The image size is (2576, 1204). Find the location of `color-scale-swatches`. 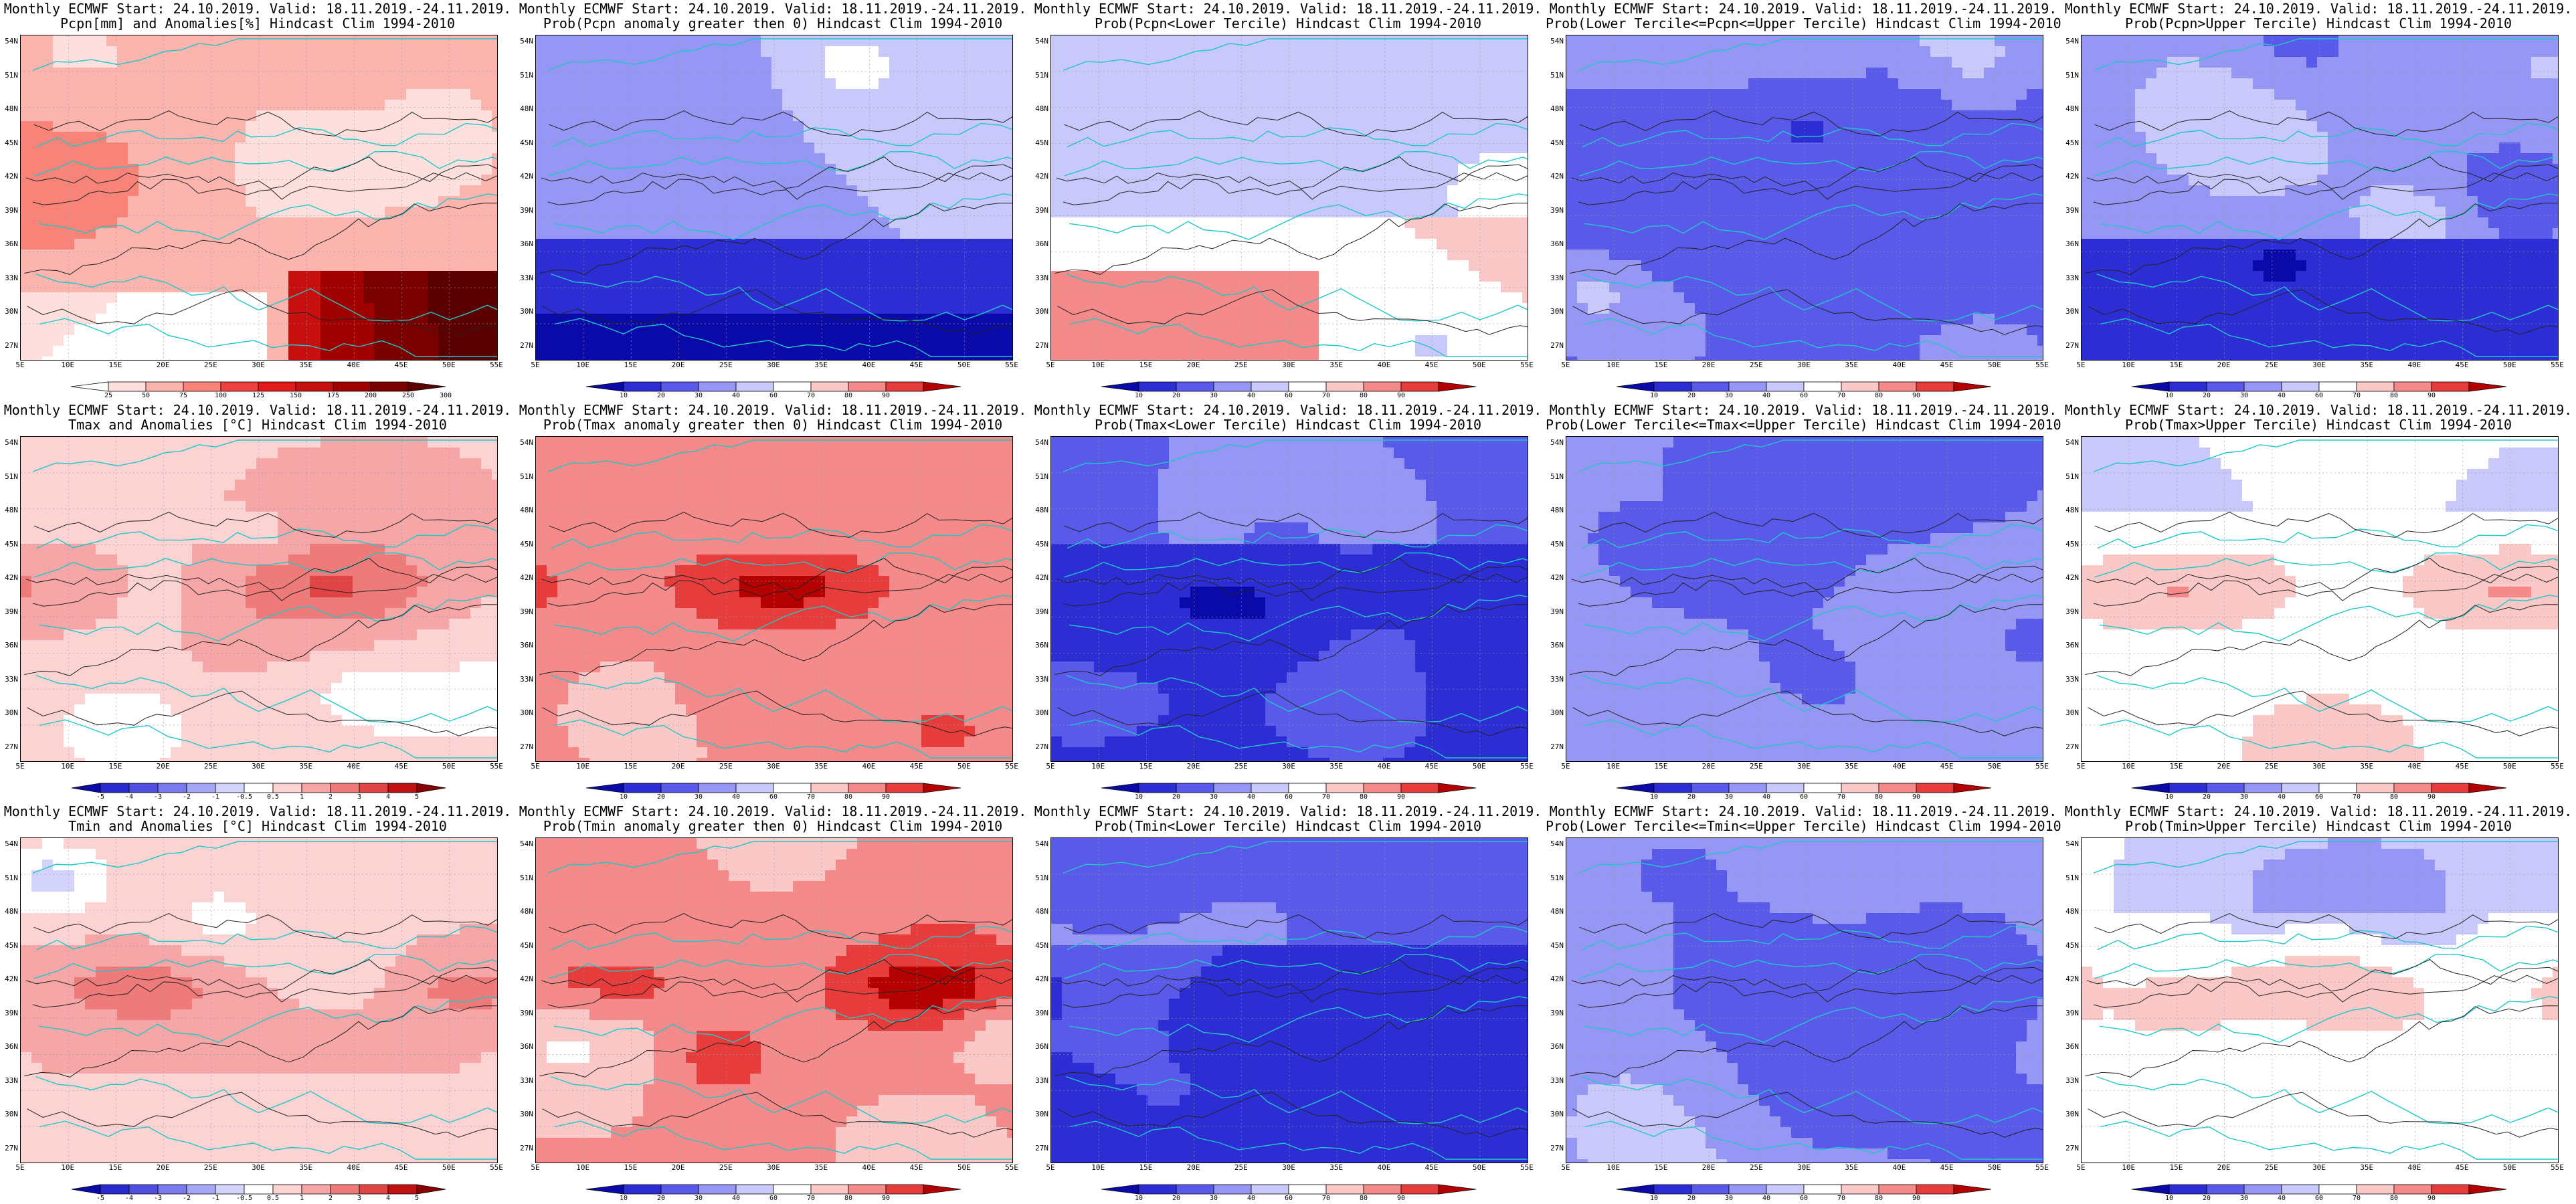

color-scale-swatches is located at coordinates (258, 386).